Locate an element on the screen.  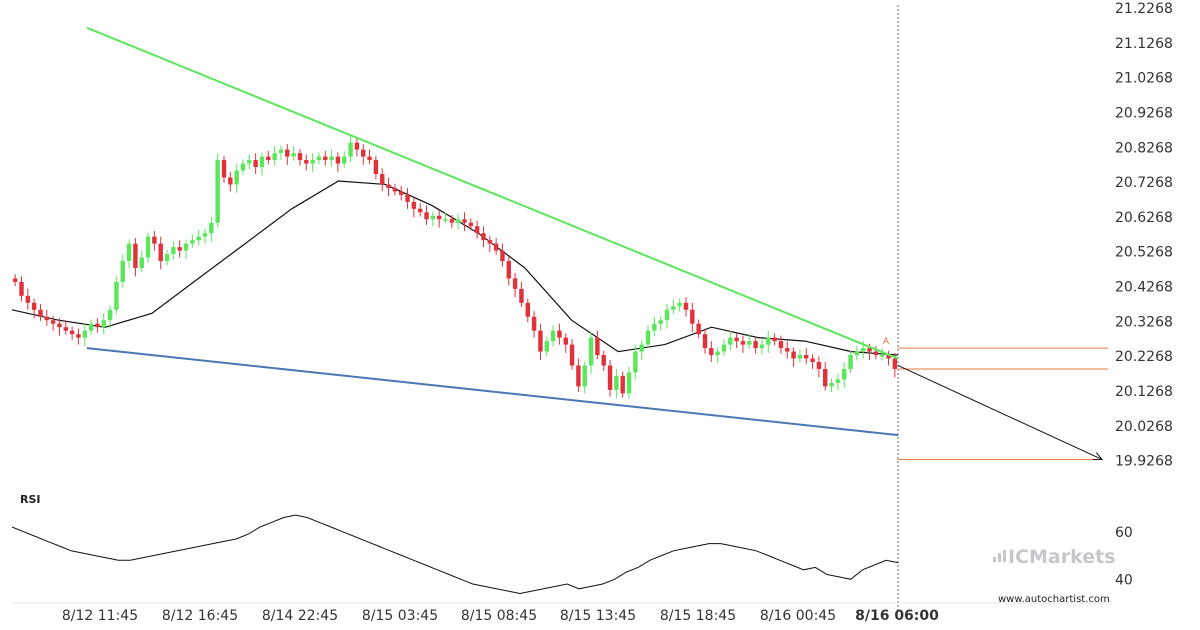
brand-watermark: ICMarkets is located at coordinates (1054, 557).